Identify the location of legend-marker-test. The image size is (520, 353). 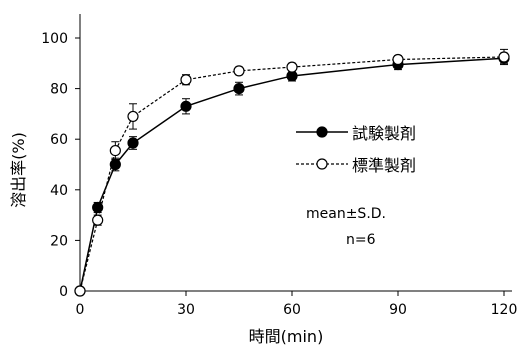
(322, 132).